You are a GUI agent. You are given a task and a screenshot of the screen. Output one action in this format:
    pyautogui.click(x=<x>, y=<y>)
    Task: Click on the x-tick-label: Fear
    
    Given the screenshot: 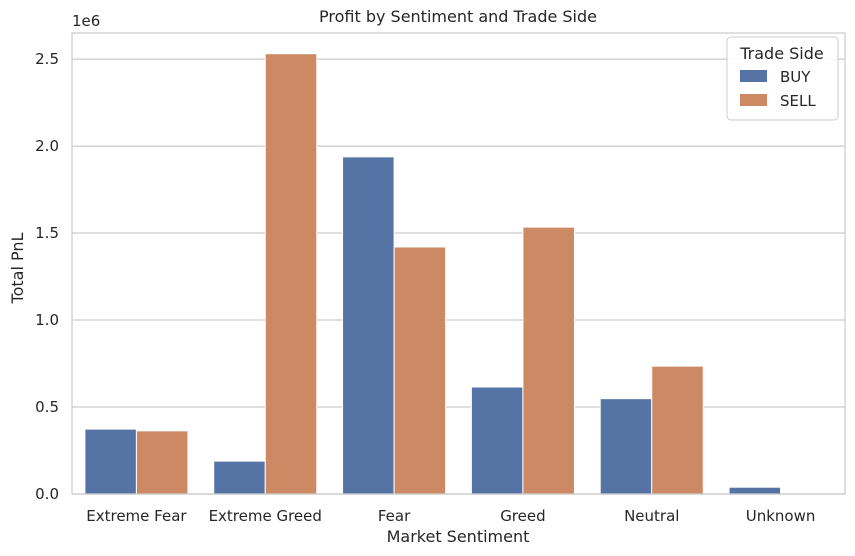 What is the action you would take?
    pyautogui.click(x=394, y=516)
    